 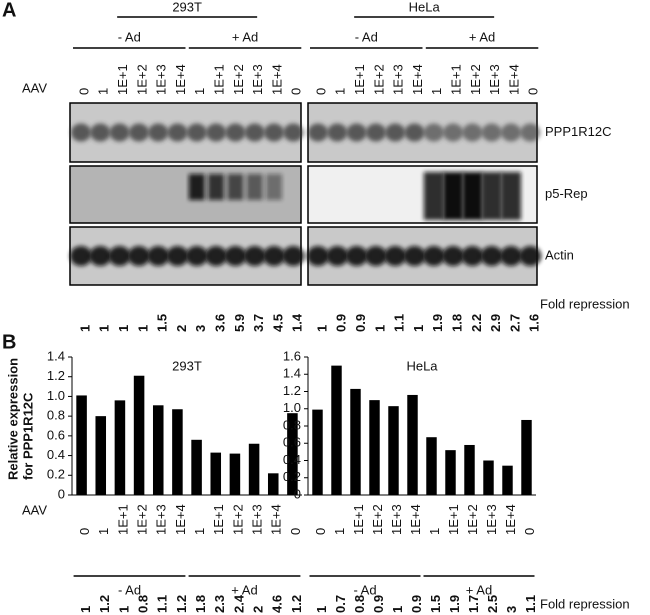 What do you see at coordinates (187, 7) in the screenshot?
I see `cell-line-title: 293T` at bounding box center [187, 7].